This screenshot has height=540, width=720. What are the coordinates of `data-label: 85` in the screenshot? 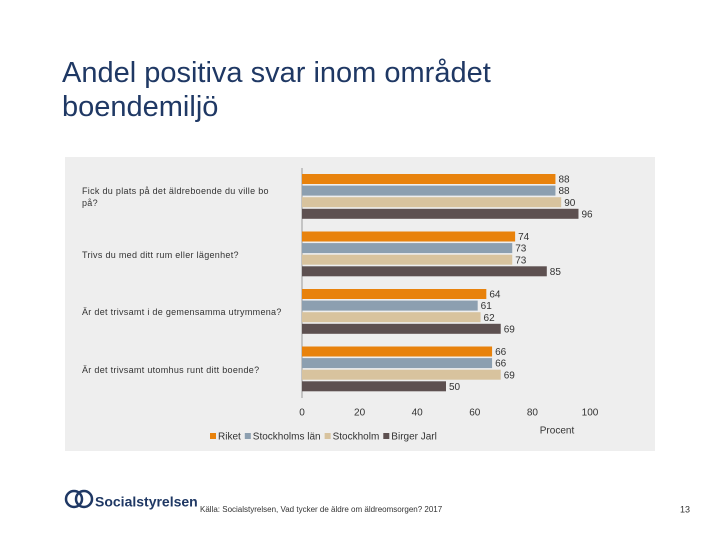 It's located at (556, 272).